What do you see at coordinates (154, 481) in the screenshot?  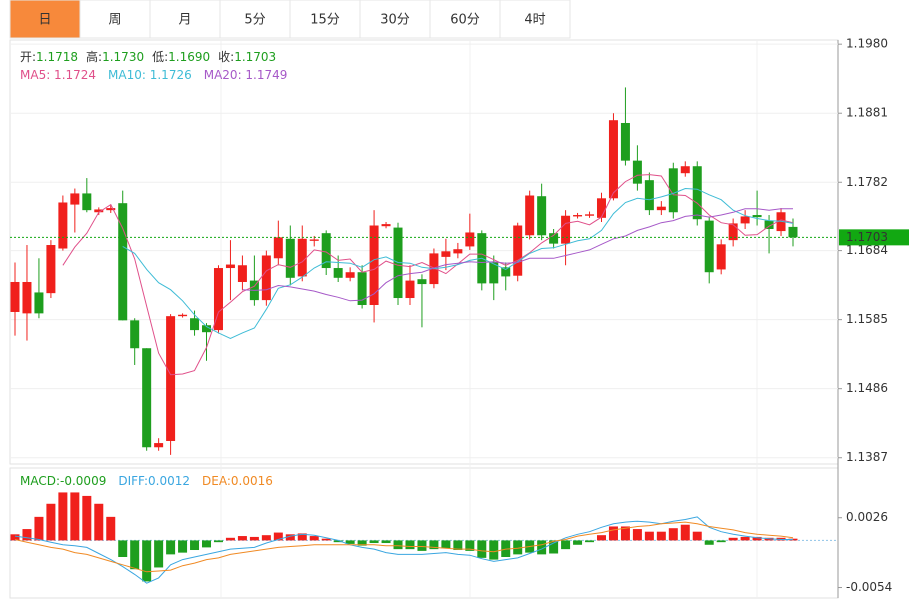 I see `macd-legend-item: DIFF:0.0012` at bounding box center [154, 481].